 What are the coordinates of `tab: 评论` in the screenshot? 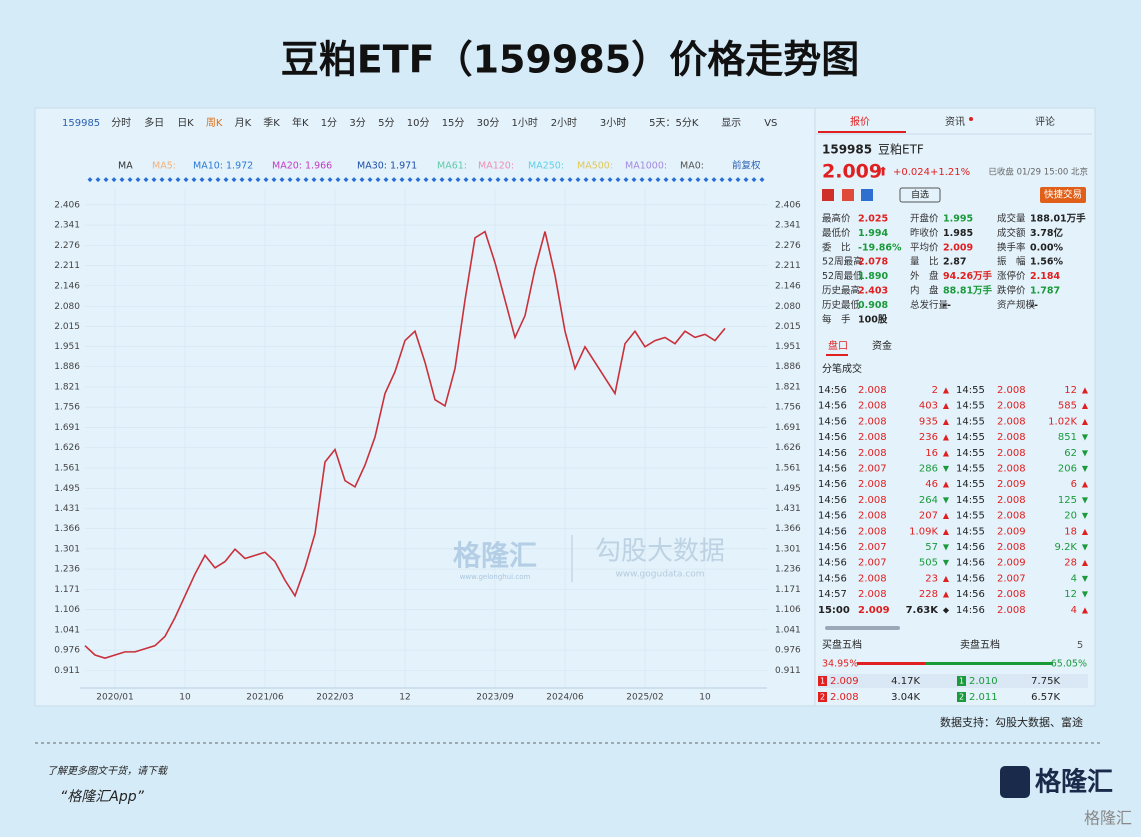 It's located at (1045, 121).